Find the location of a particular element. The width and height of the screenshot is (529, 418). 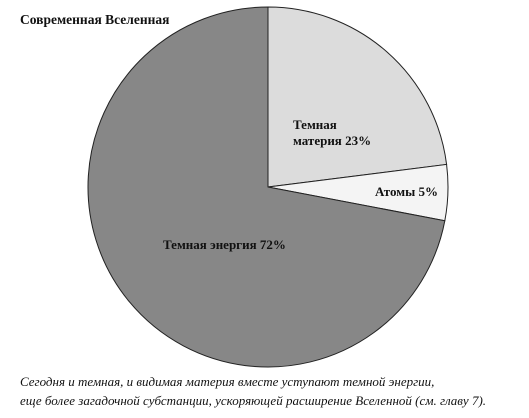

slice-label: Атомы 5% is located at coordinates (415, 192).